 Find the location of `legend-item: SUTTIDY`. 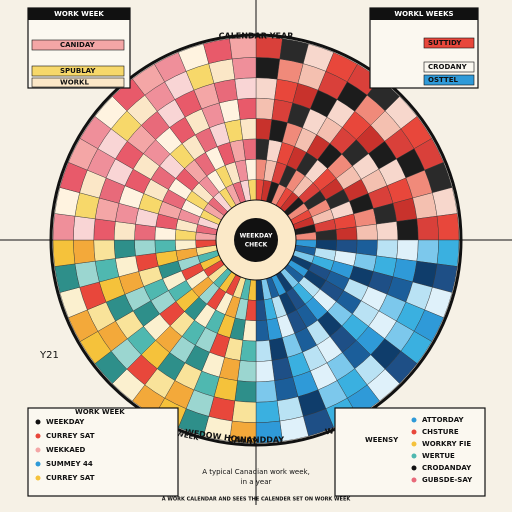

legend-item: SUTTIDY is located at coordinates (445, 43).